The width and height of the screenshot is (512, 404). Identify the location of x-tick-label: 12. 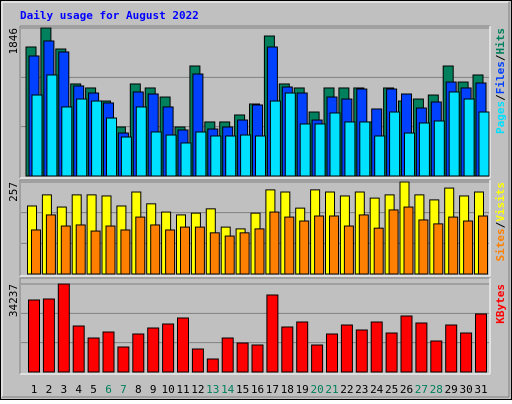
(197, 389).